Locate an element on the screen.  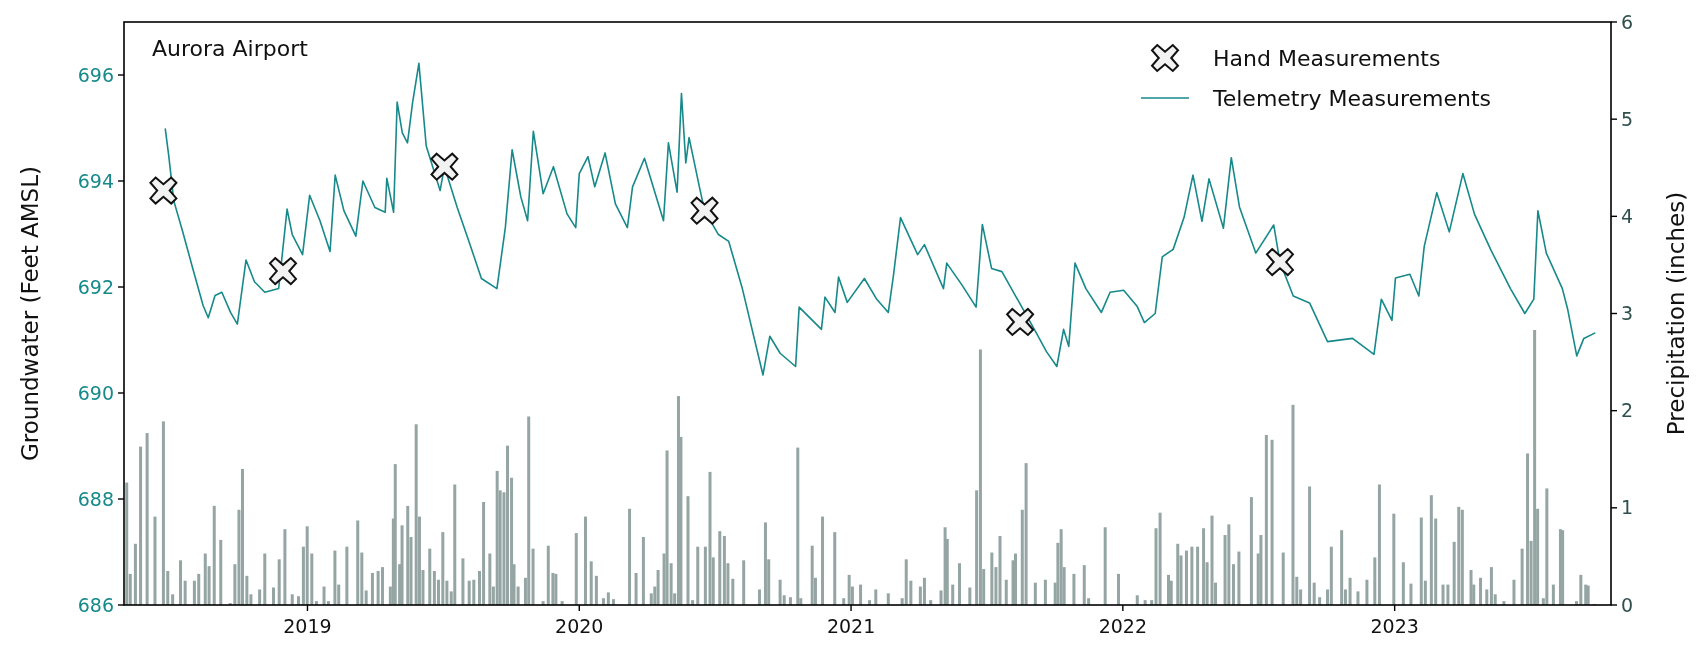
legend-label: Hand Measurements is located at coordinates (1327, 58).